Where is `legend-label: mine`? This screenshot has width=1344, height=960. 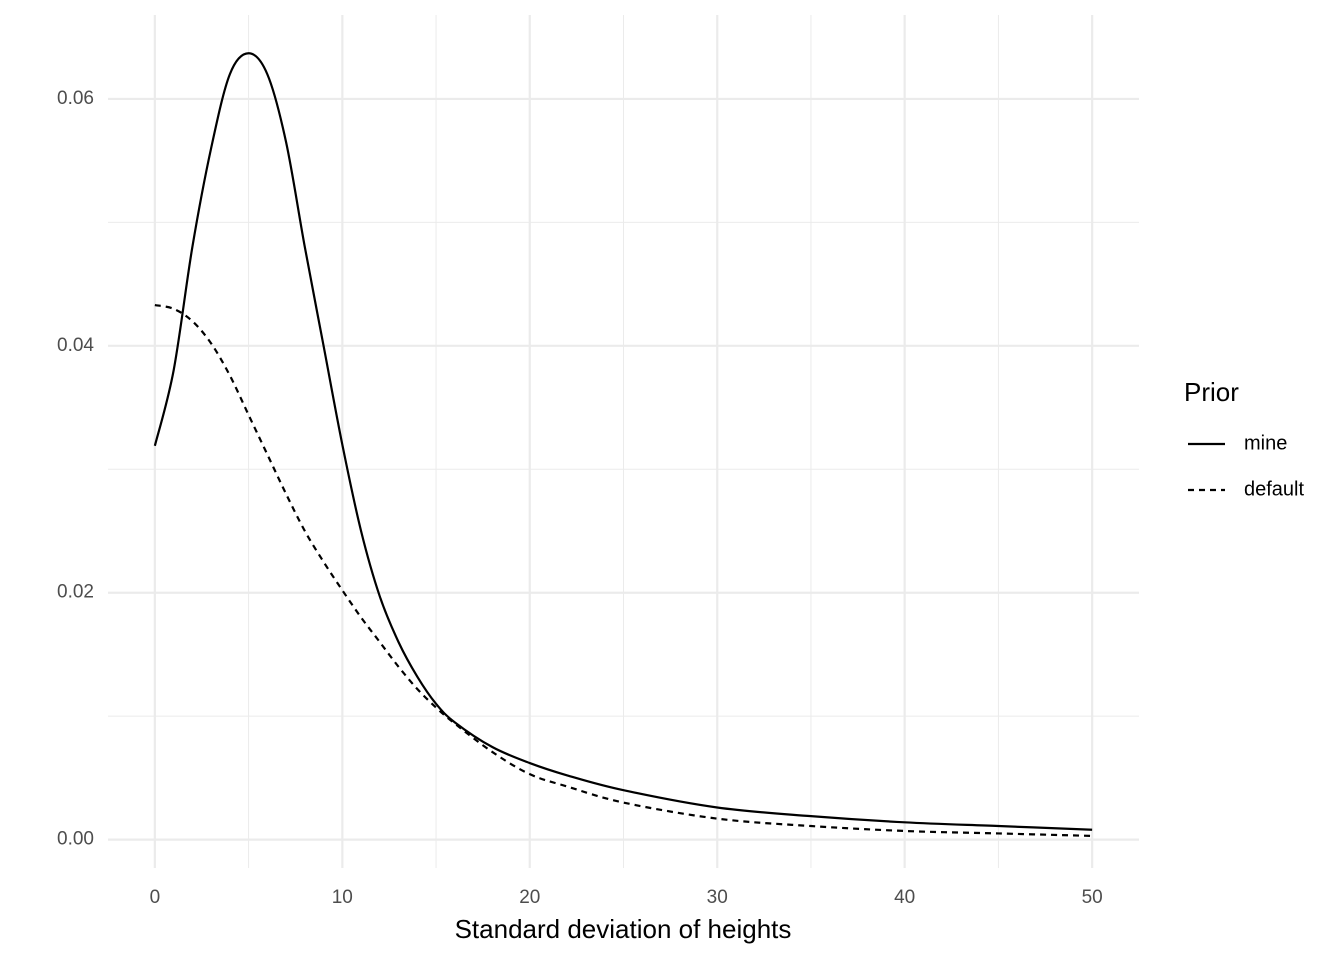
legend-label: mine is located at coordinates (1265, 443).